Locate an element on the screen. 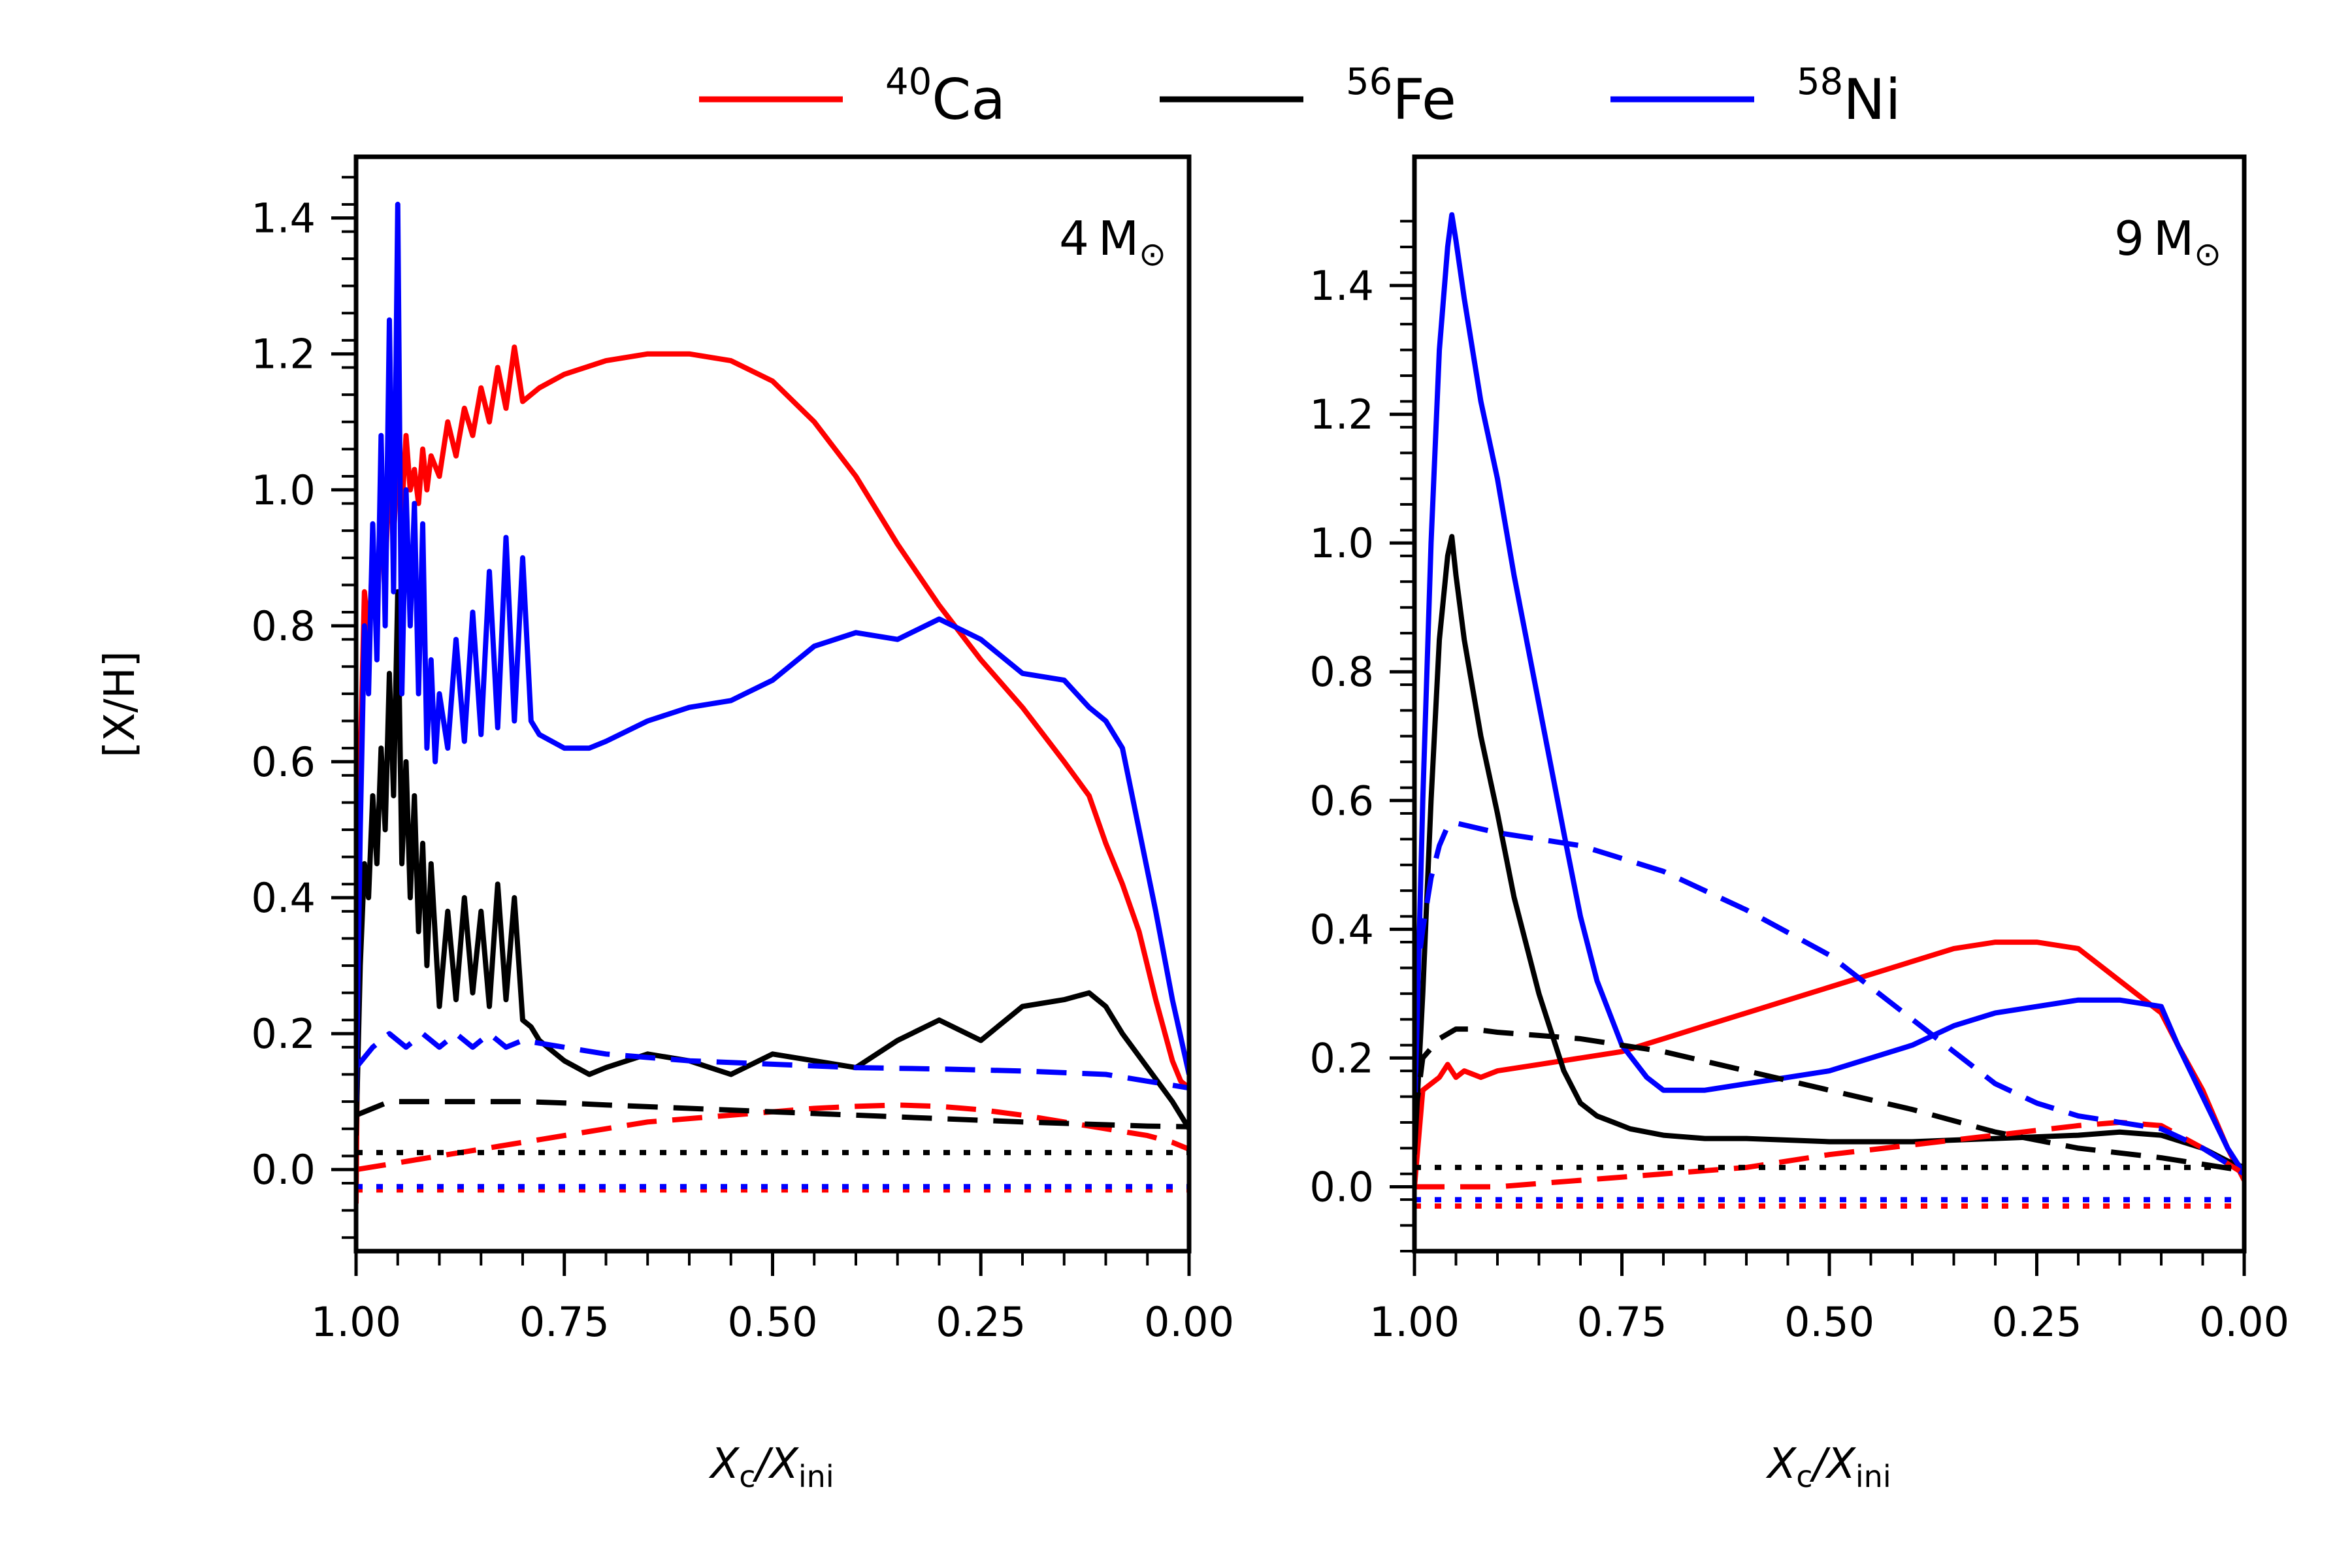 This screenshot has height=1568, width=2352. legend-label-ca: 40Ca is located at coordinates (945, 97).